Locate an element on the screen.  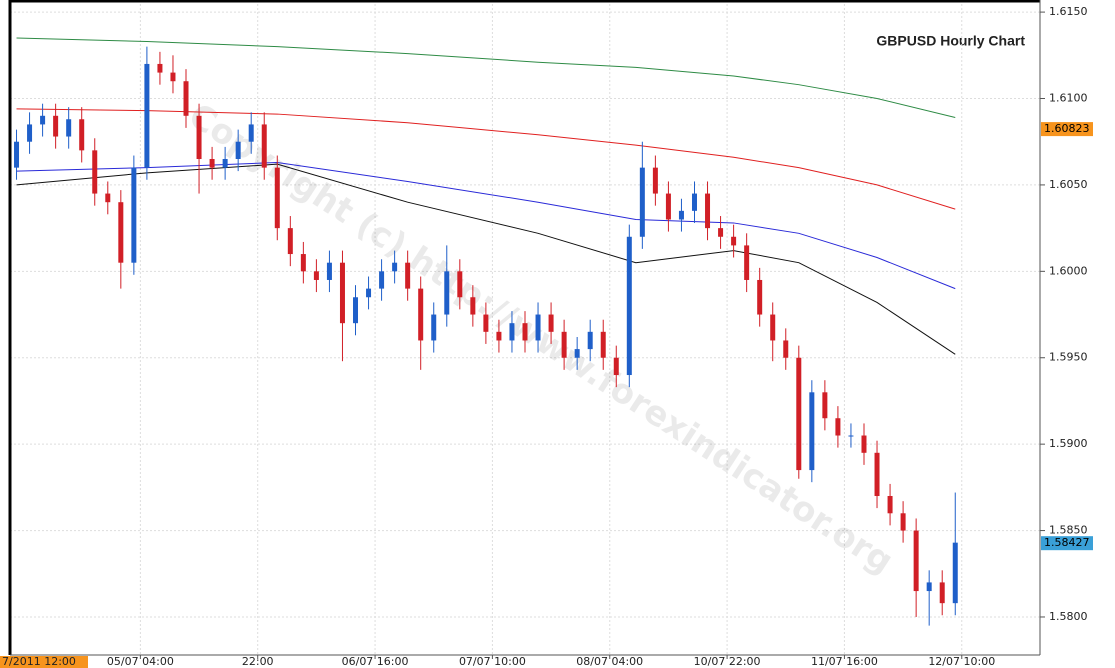
x-tick-label: 07/07 10:00 is located at coordinates (492, 661).